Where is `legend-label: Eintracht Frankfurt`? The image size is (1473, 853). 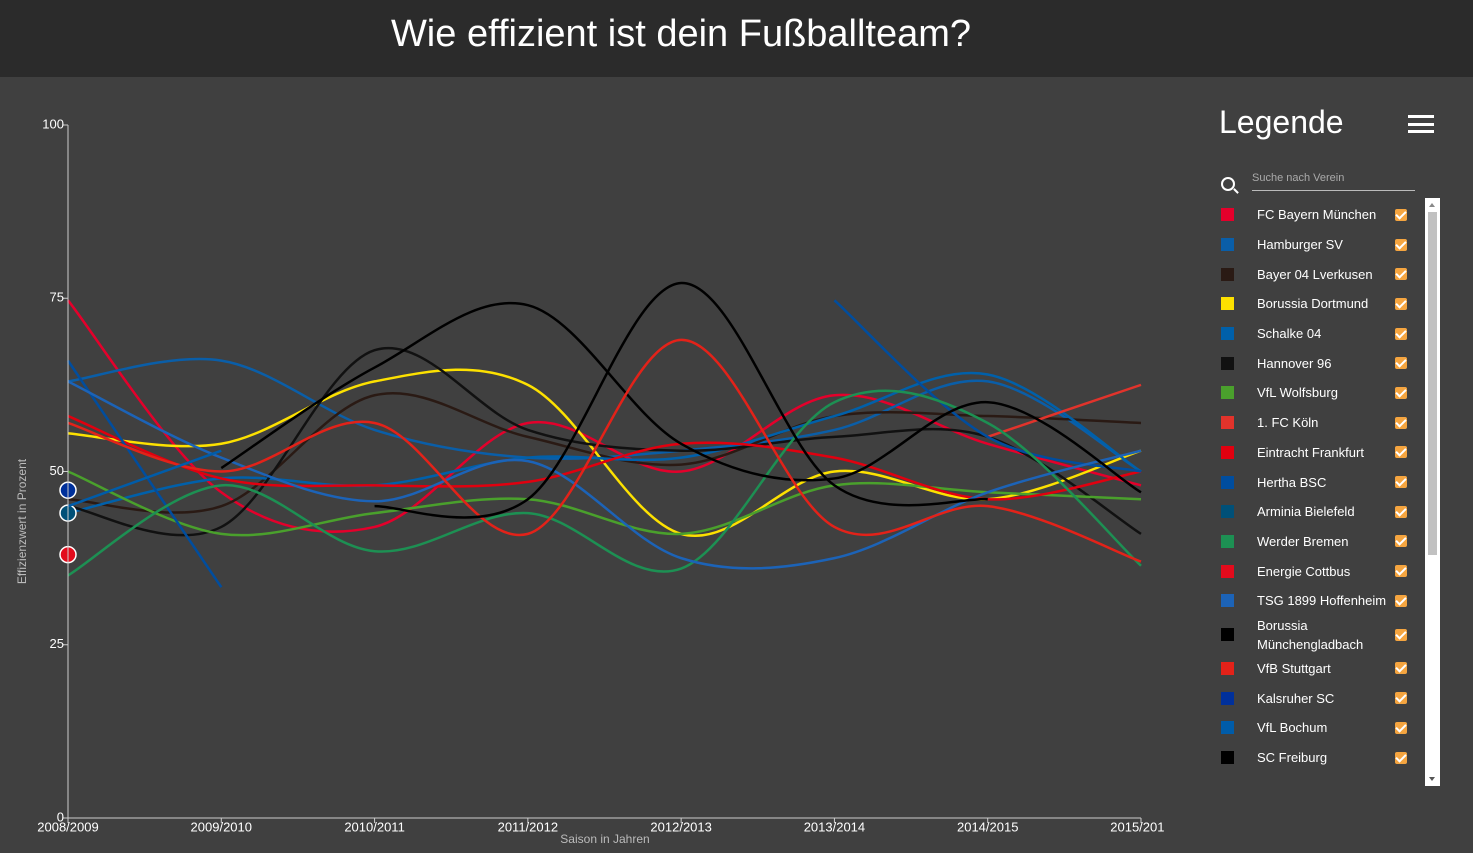 legend-label: Eintracht Frankfurt is located at coordinates (1310, 452).